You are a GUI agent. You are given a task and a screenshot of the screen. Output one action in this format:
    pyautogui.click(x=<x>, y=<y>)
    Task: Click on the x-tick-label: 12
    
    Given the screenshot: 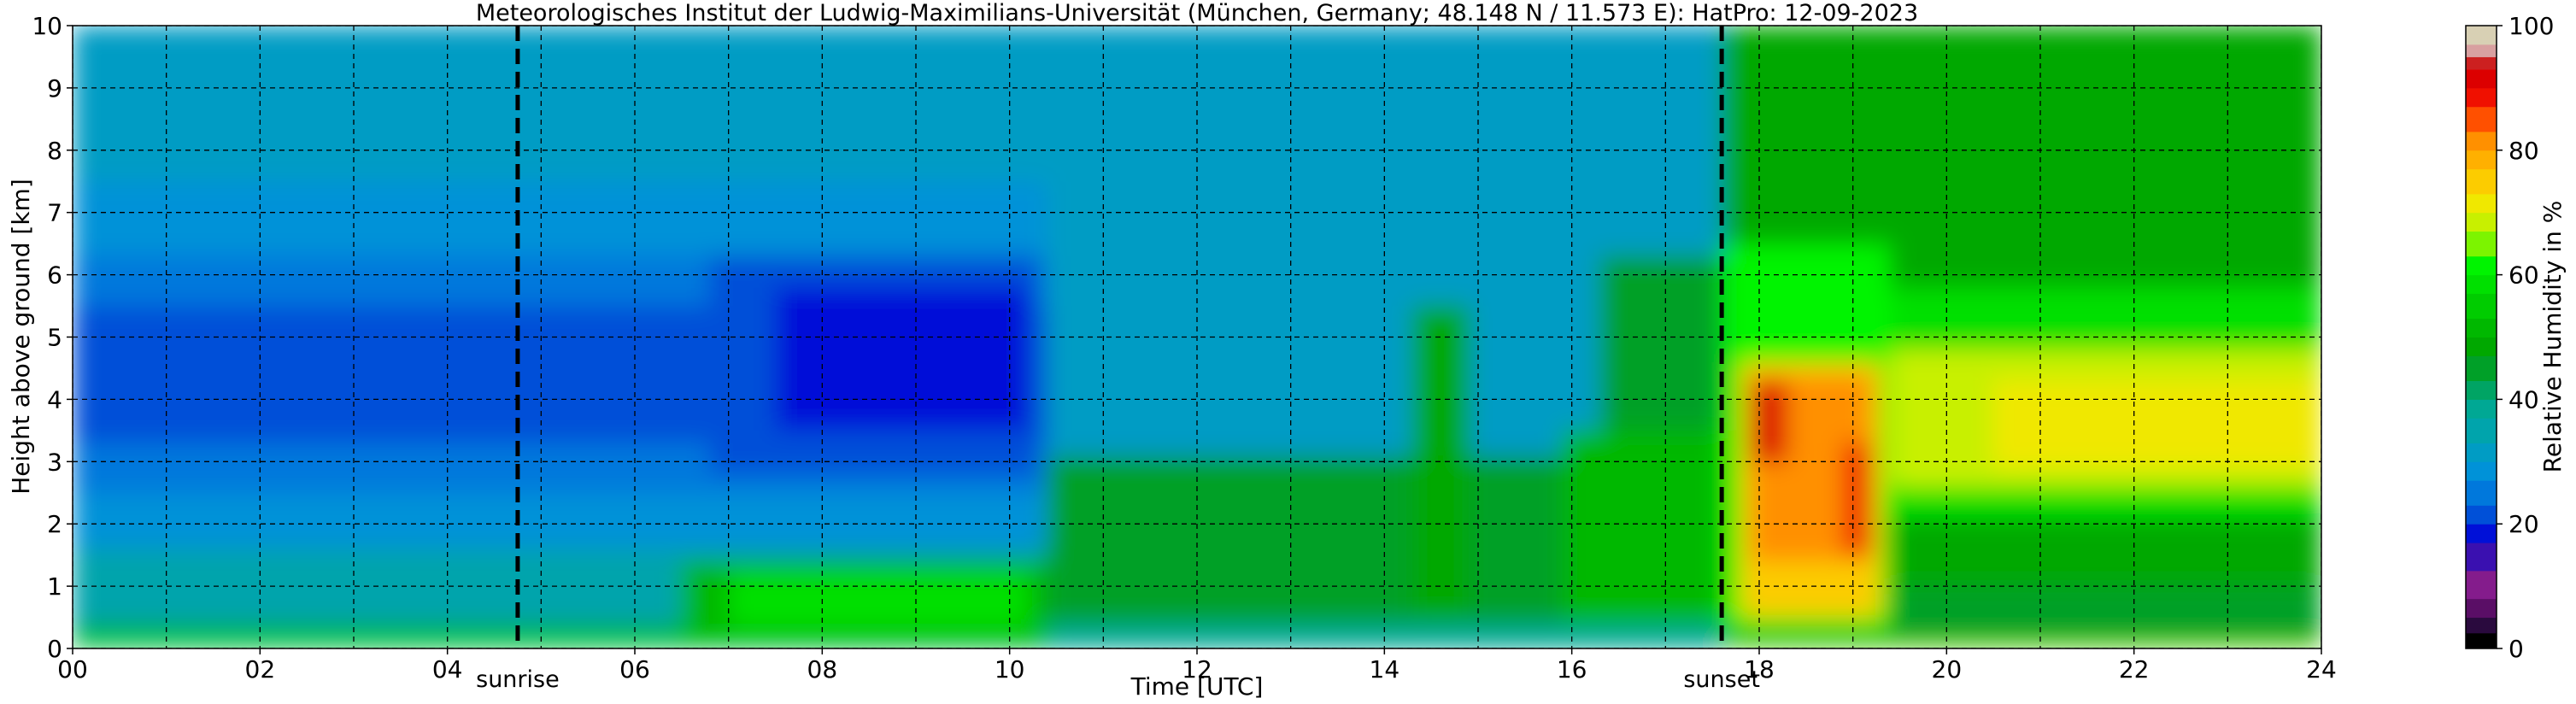 What is the action you would take?
    pyautogui.click(x=1197, y=669)
    